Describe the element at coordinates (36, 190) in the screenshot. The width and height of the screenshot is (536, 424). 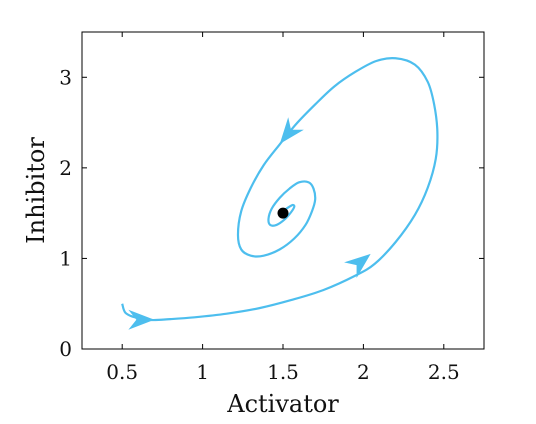
I see `y-axis-label: Inhibitor` at that location.